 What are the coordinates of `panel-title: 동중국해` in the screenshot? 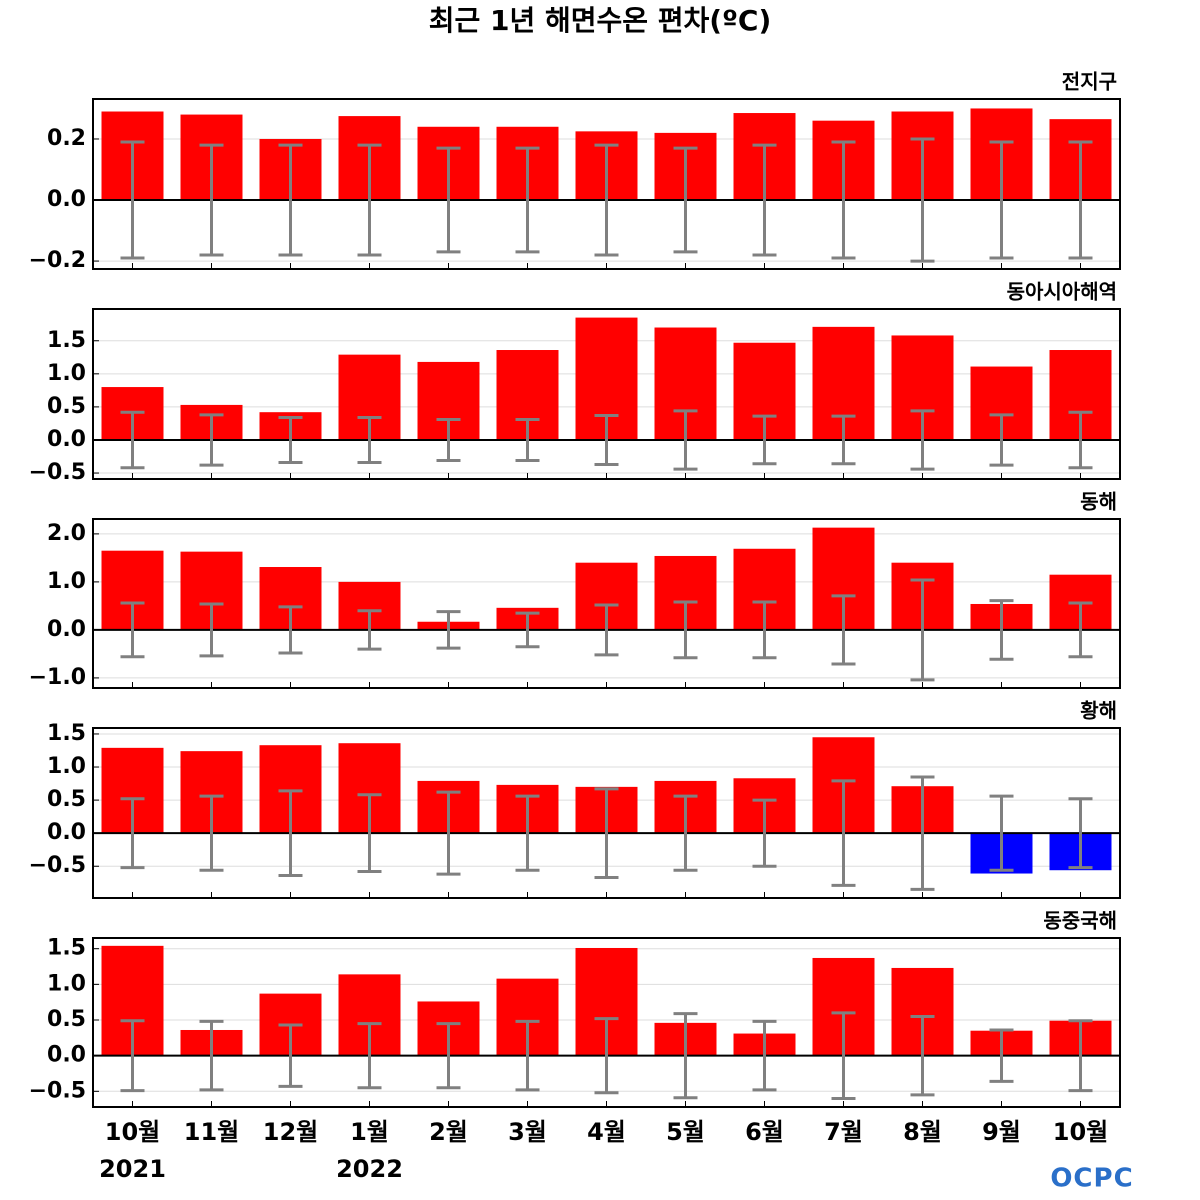 It's located at (1080, 921).